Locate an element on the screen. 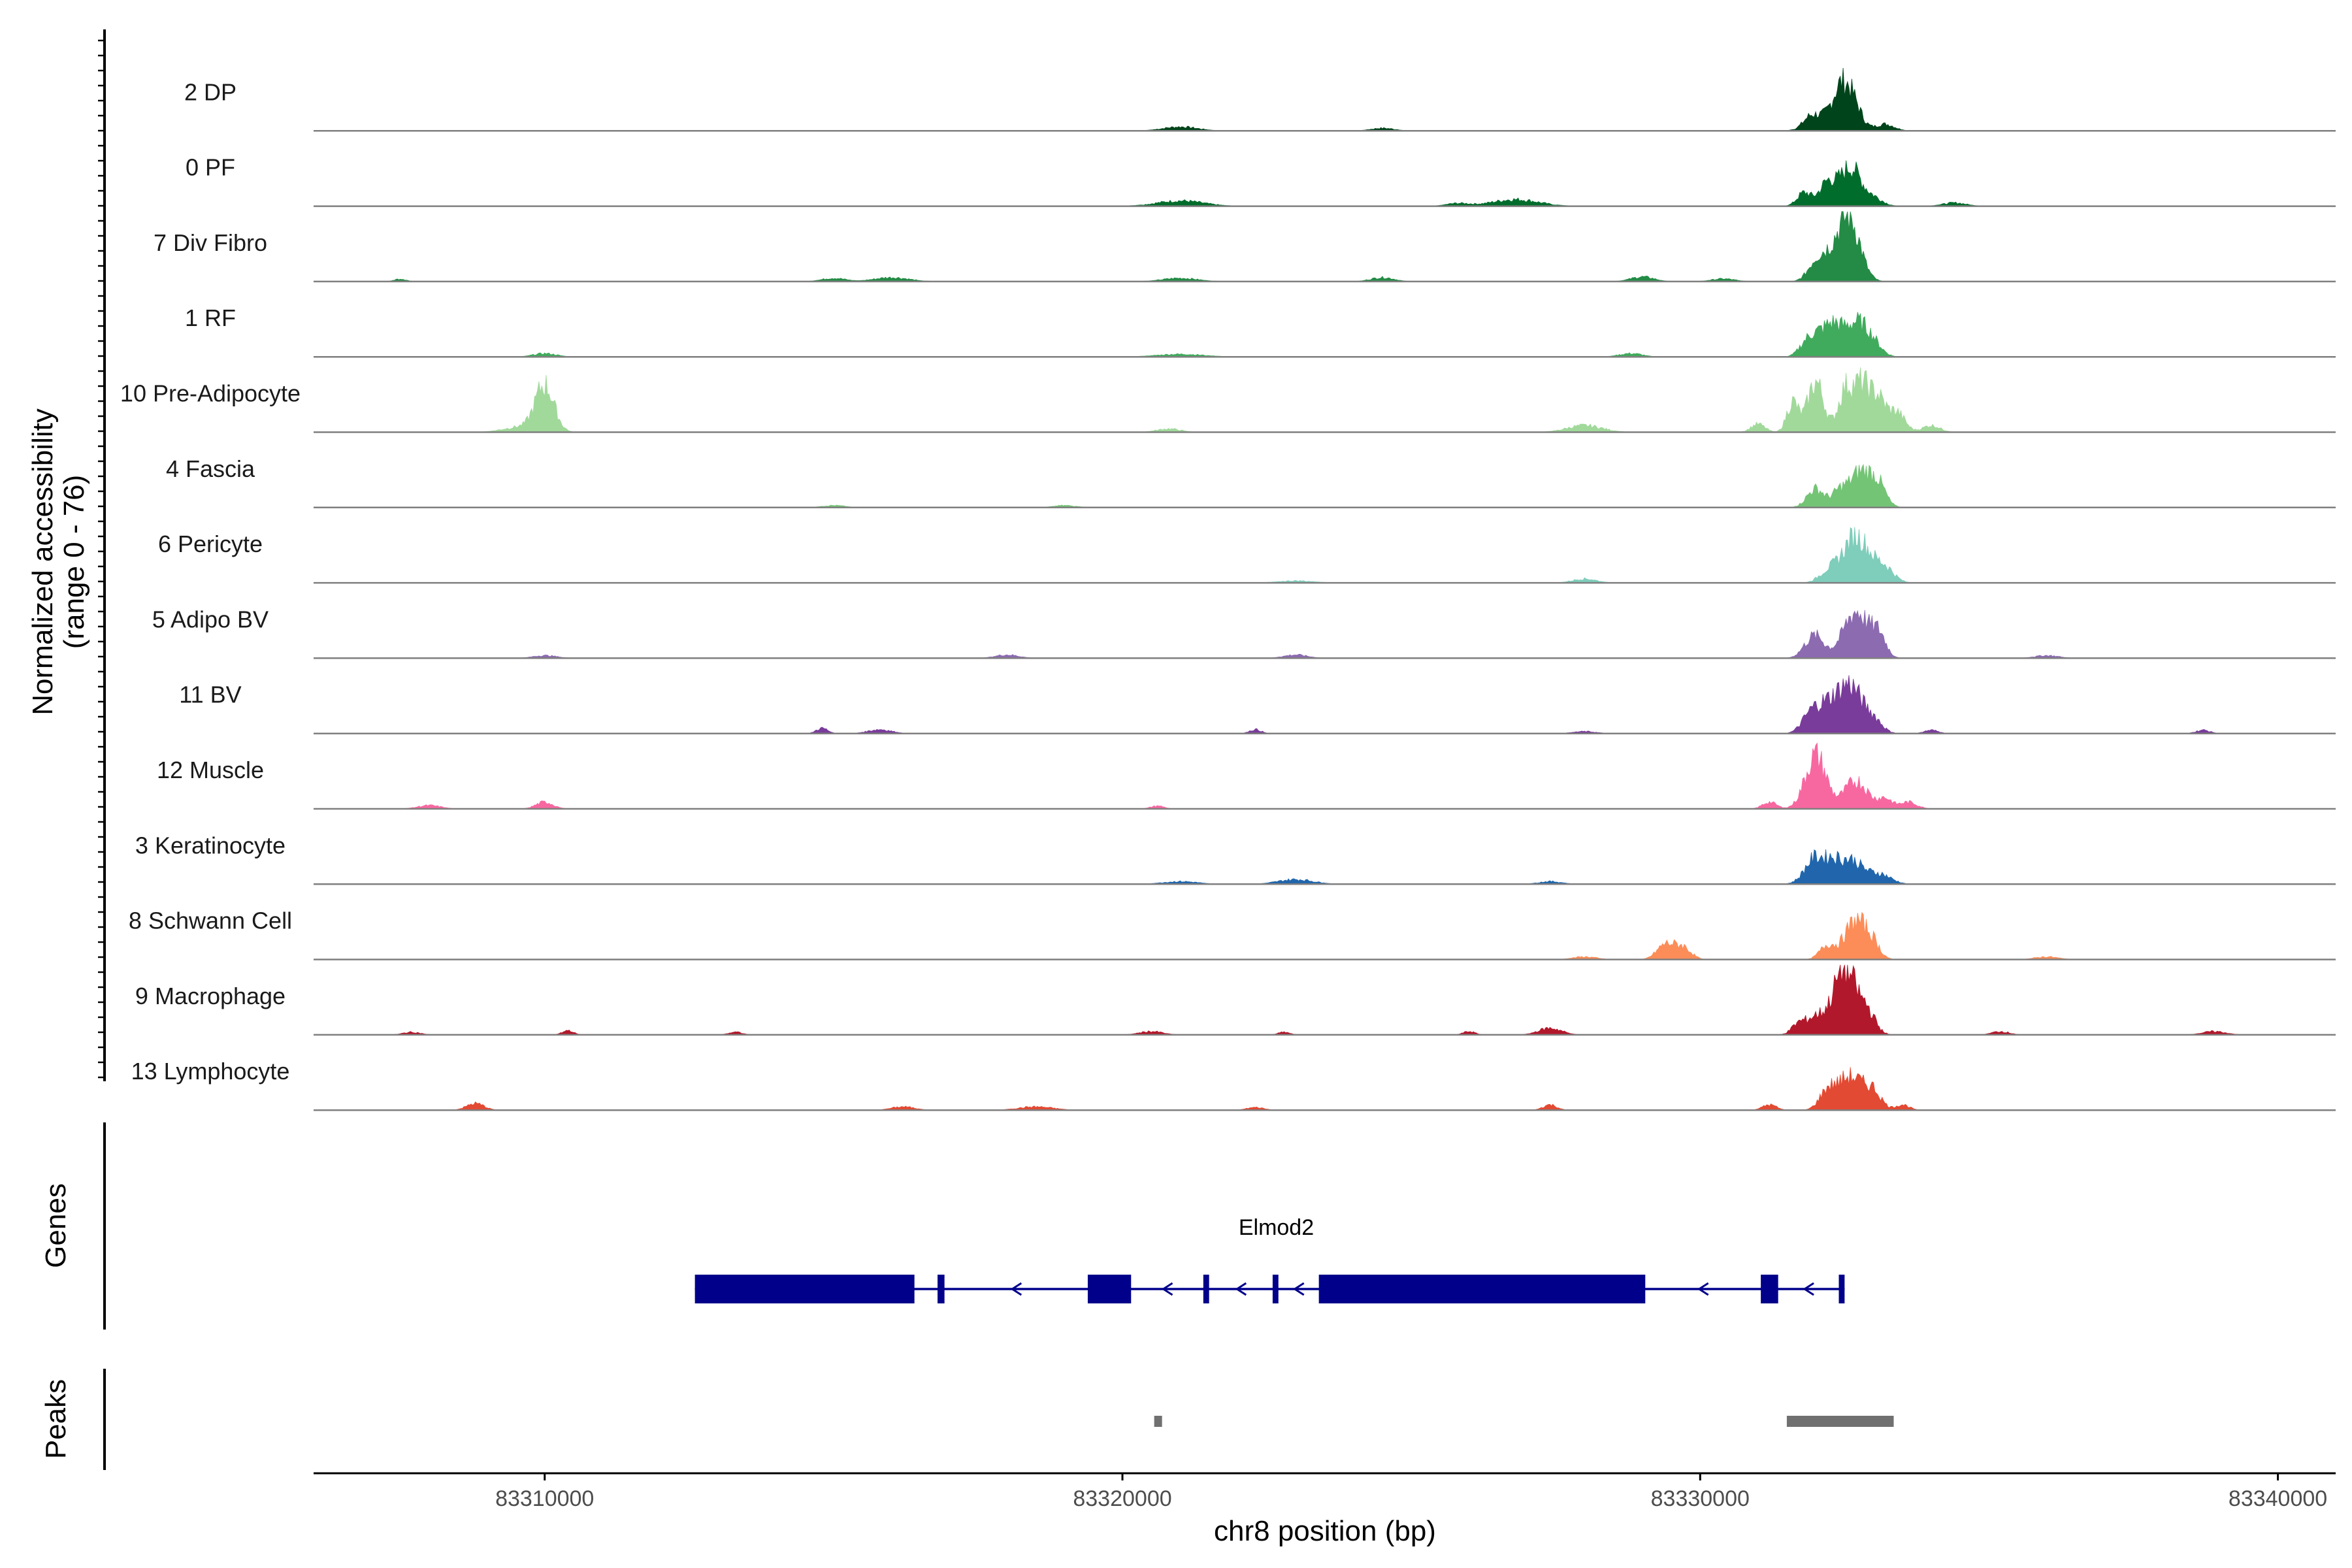 The height and width of the screenshot is (1568, 2352). genes-panel: Genes Elmod2 is located at coordinates (942, 1226).